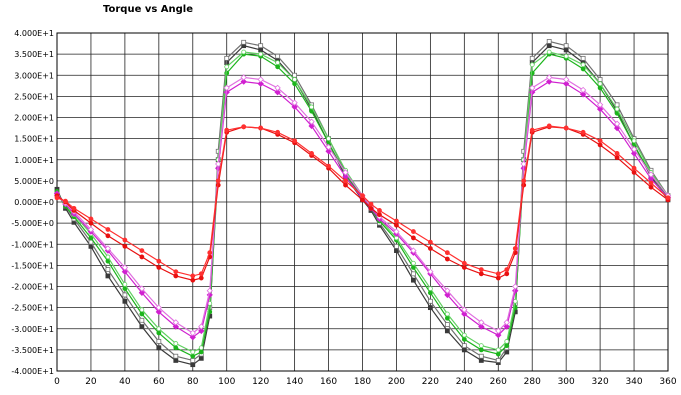  Describe the element at coordinates (464, 382) in the screenshot. I see `x-tick-label: 240` at that location.